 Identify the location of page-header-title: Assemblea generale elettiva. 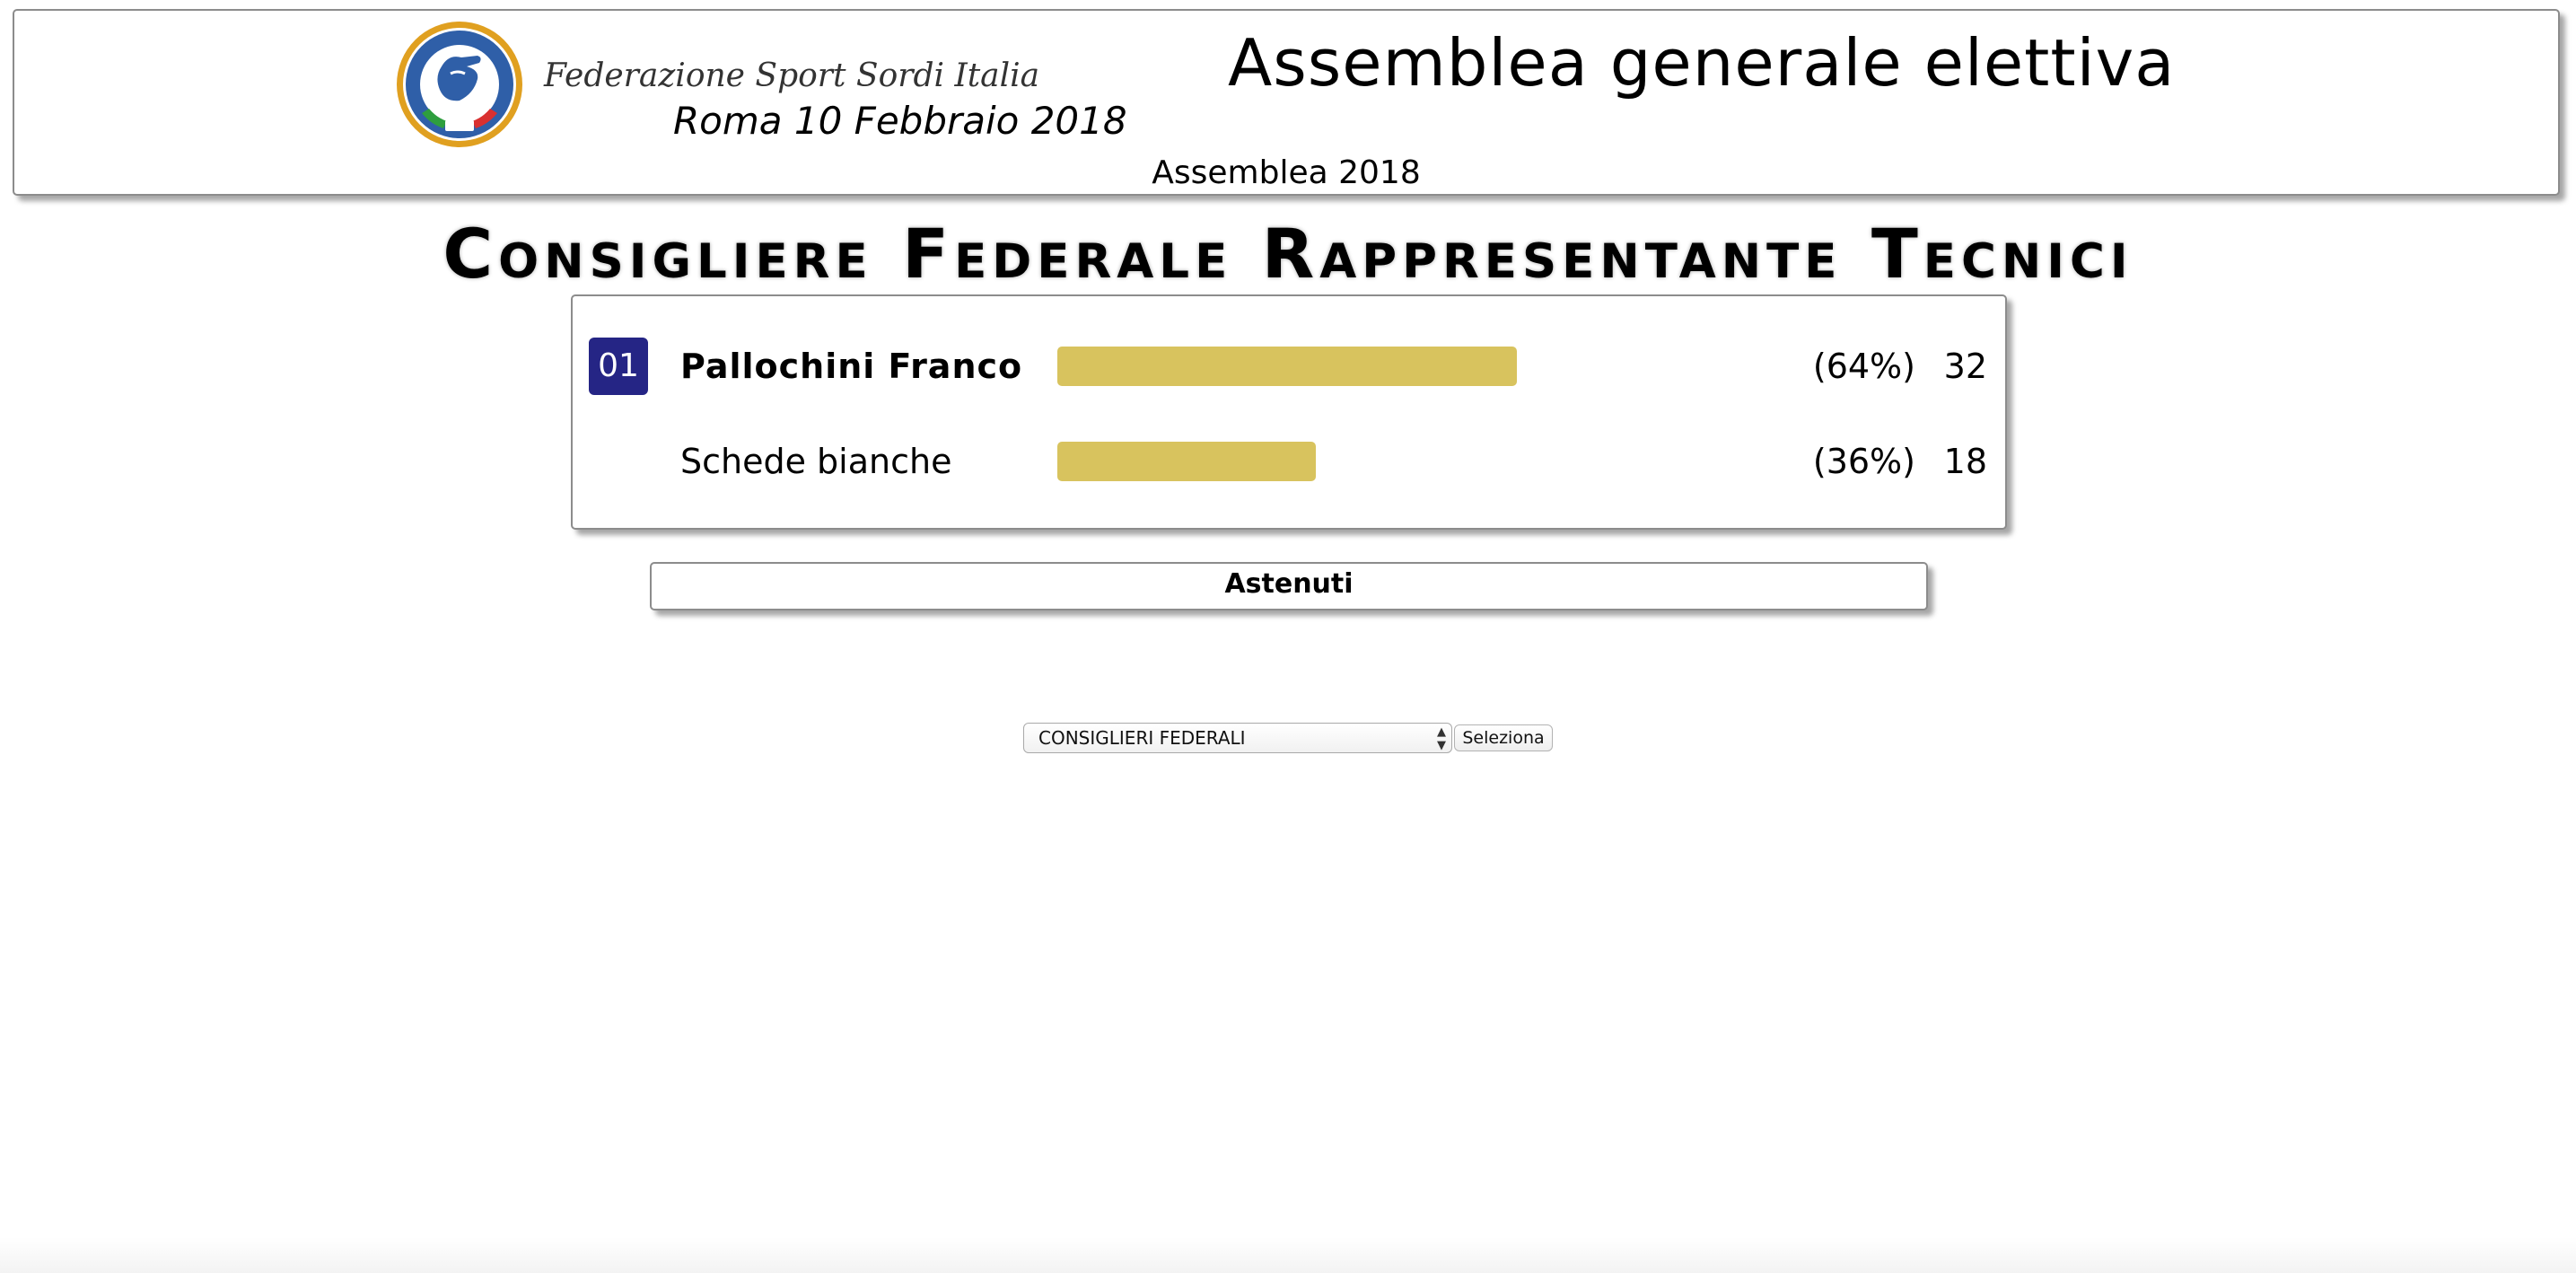
(1702, 63).